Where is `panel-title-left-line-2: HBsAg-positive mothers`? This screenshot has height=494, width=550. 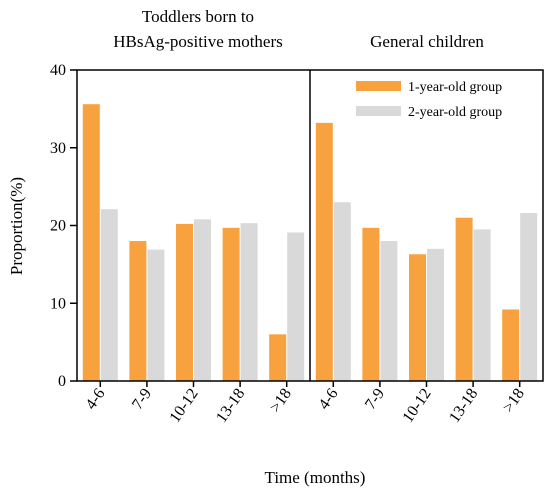
panel-title-left-line-2: HBsAg-positive mothers is located at coordinates (198, 41).